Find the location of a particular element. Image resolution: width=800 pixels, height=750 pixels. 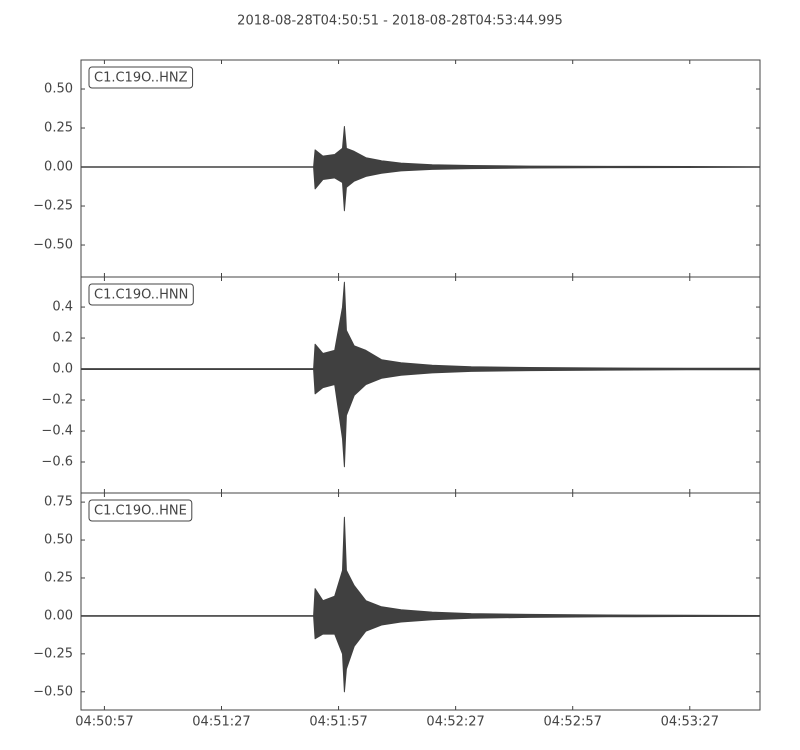

y-tick-label: 0.2 is located at coordinates (62, 338).